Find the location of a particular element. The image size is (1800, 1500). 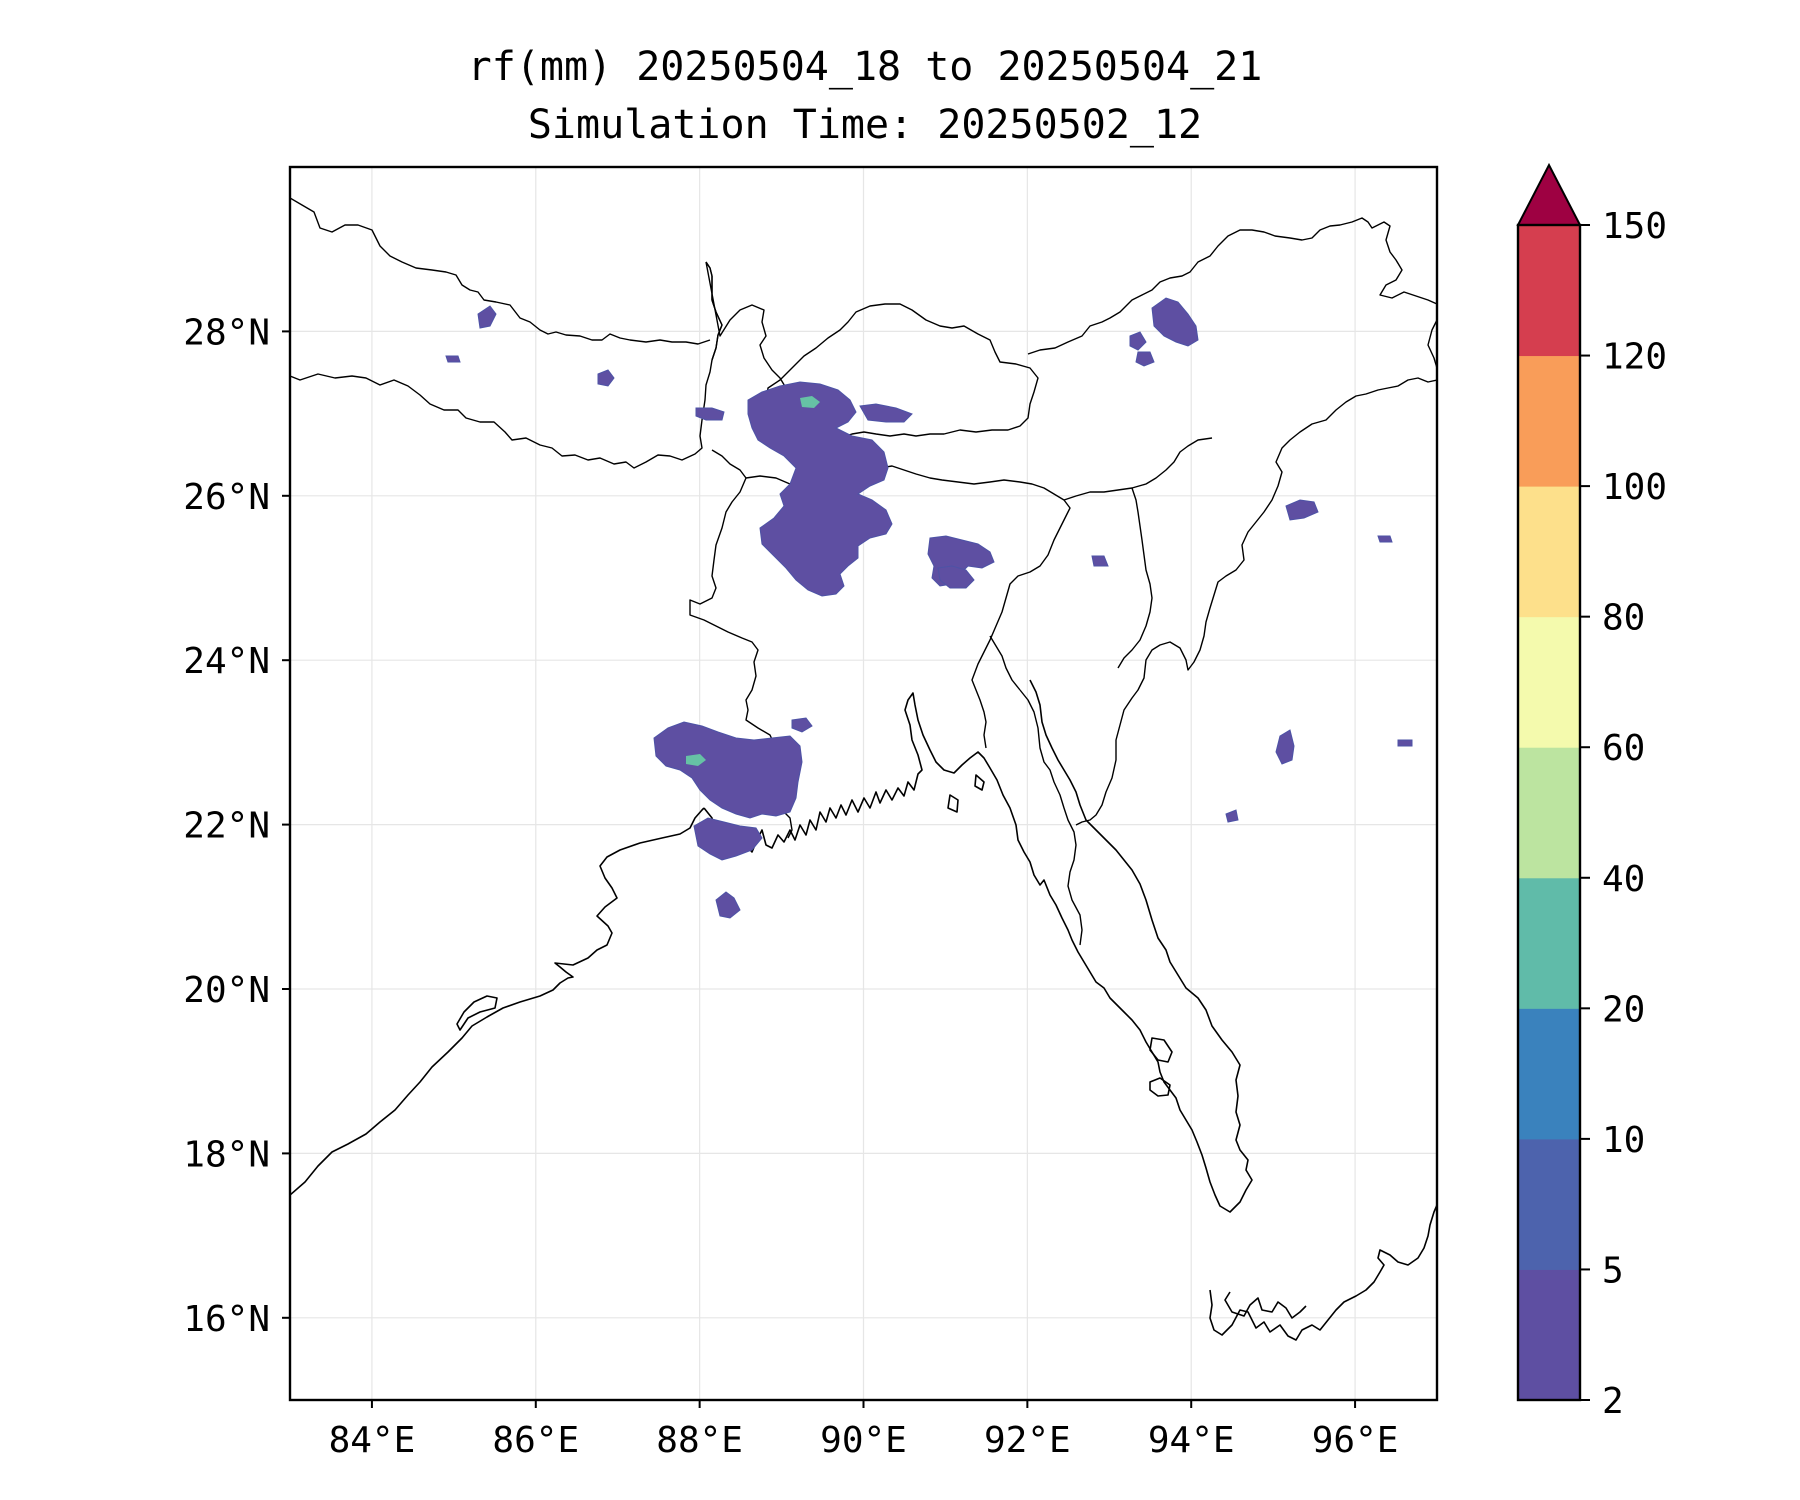

colorbar-tick-label: 5 is located at coordinates (1613, 1270).